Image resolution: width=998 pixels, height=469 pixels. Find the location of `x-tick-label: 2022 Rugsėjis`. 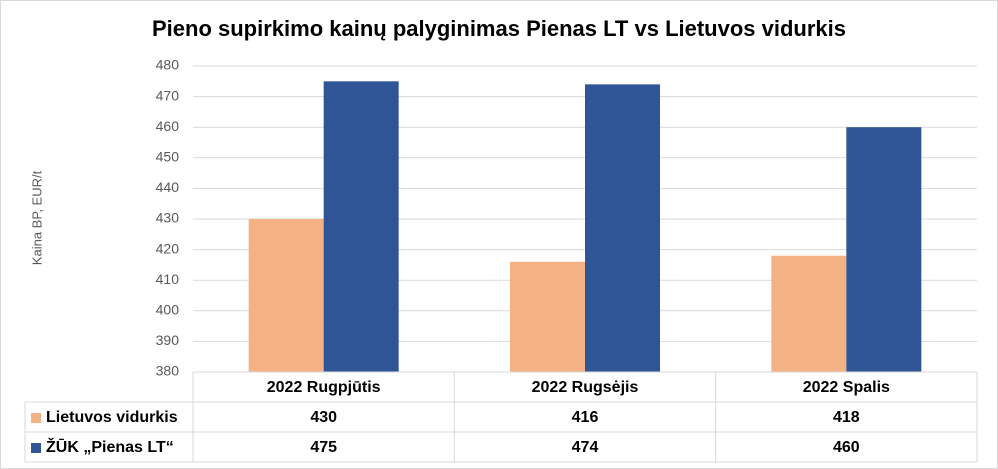

x-tick-label: 2022 Rugsėjis is located at coordinates (585, 387).